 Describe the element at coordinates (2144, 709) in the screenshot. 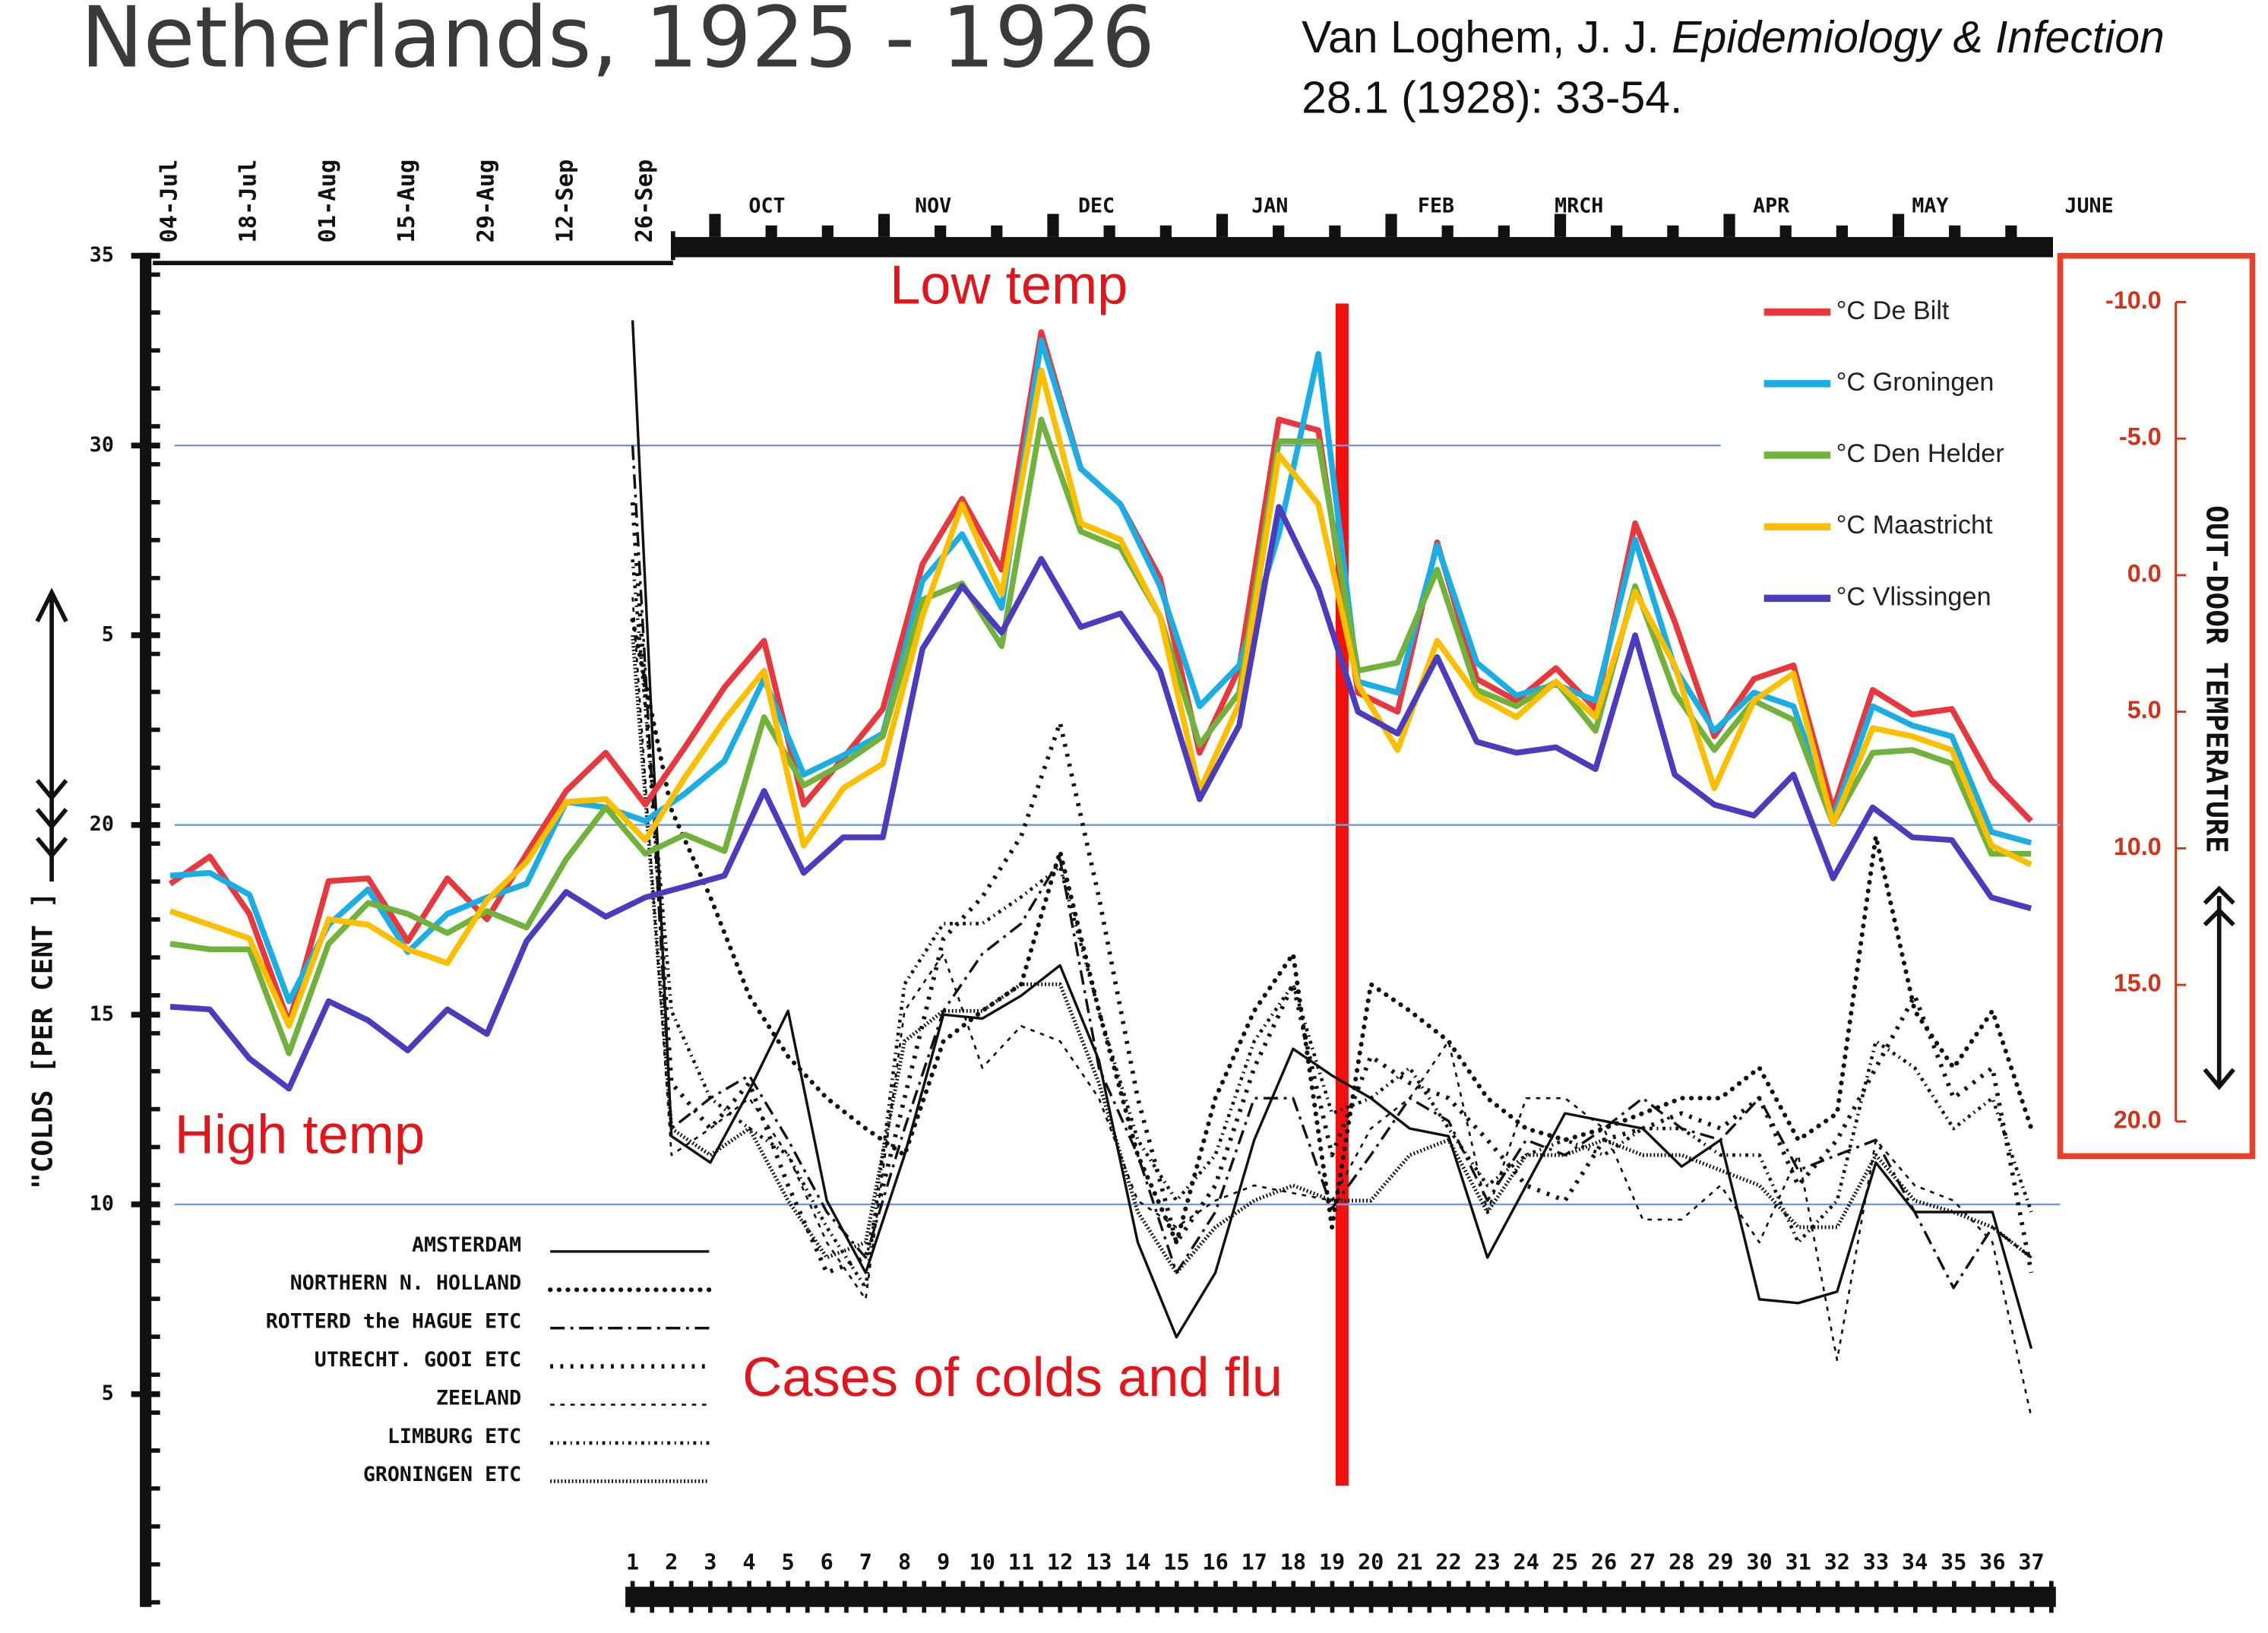

I see `y2-tick-label: 5.0` at that location.